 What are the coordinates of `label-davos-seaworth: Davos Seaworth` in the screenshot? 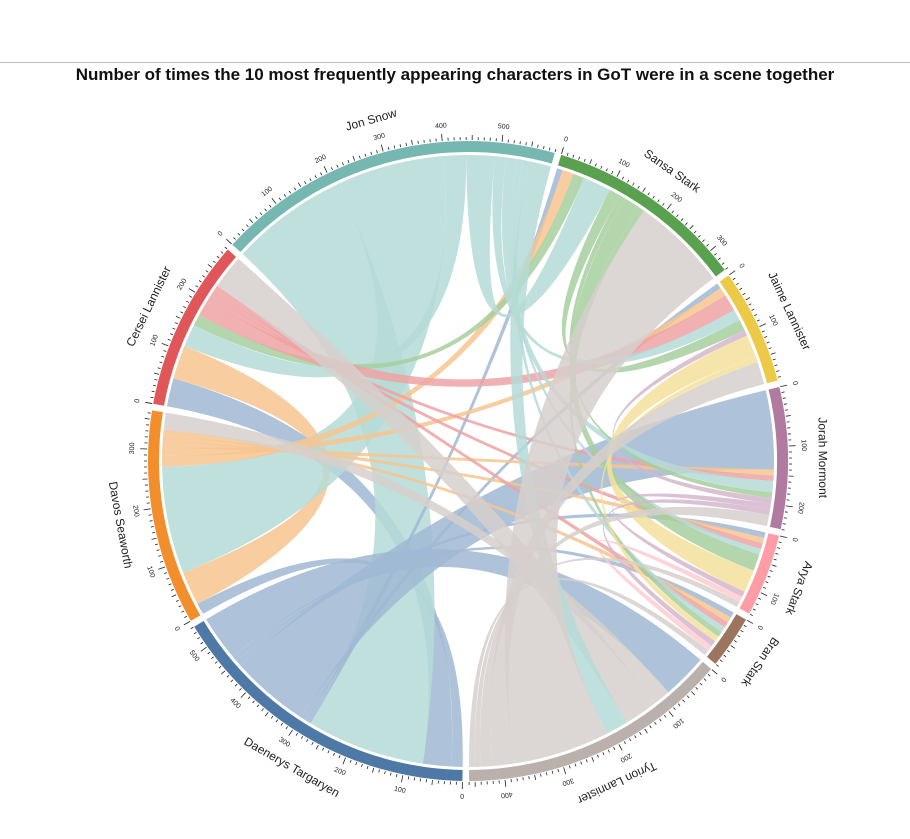 It's located at (121, 524).